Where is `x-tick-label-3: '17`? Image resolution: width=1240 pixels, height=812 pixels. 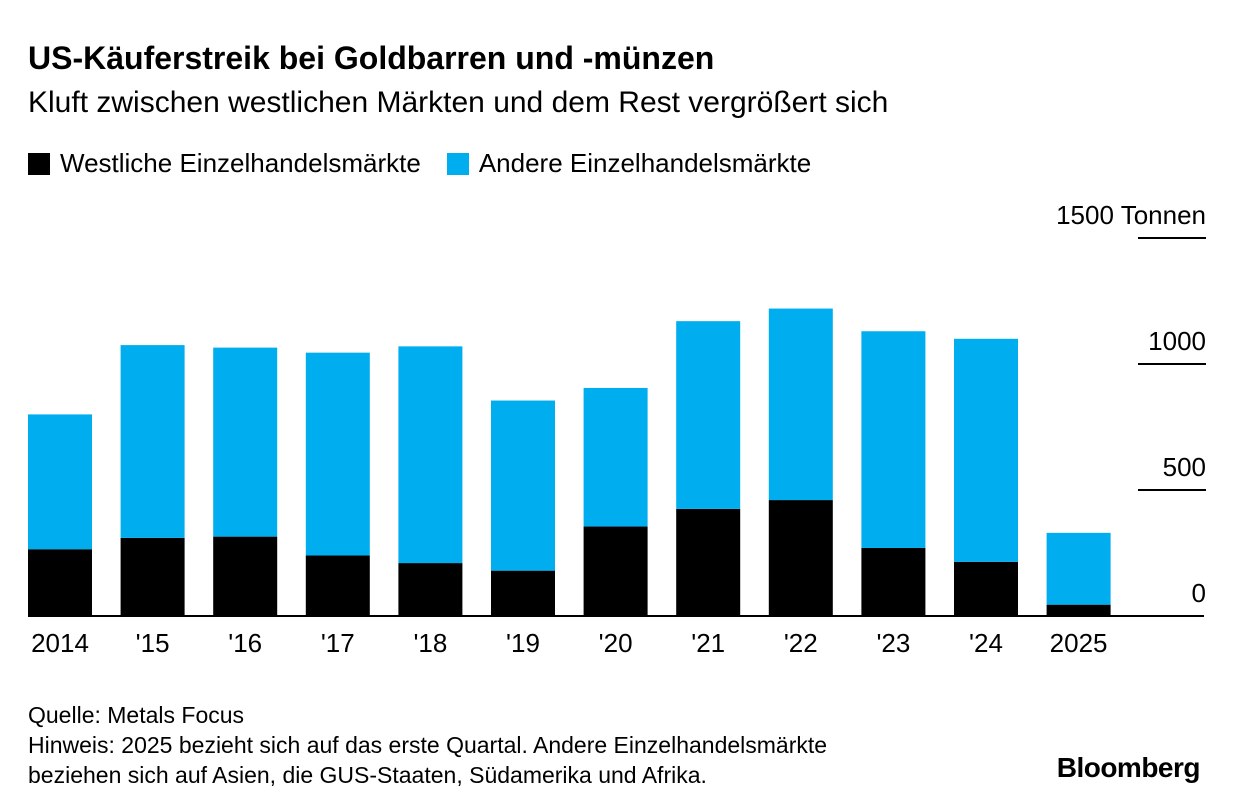
x-tick-label-3: '17 is located at coordinates (338, 643).